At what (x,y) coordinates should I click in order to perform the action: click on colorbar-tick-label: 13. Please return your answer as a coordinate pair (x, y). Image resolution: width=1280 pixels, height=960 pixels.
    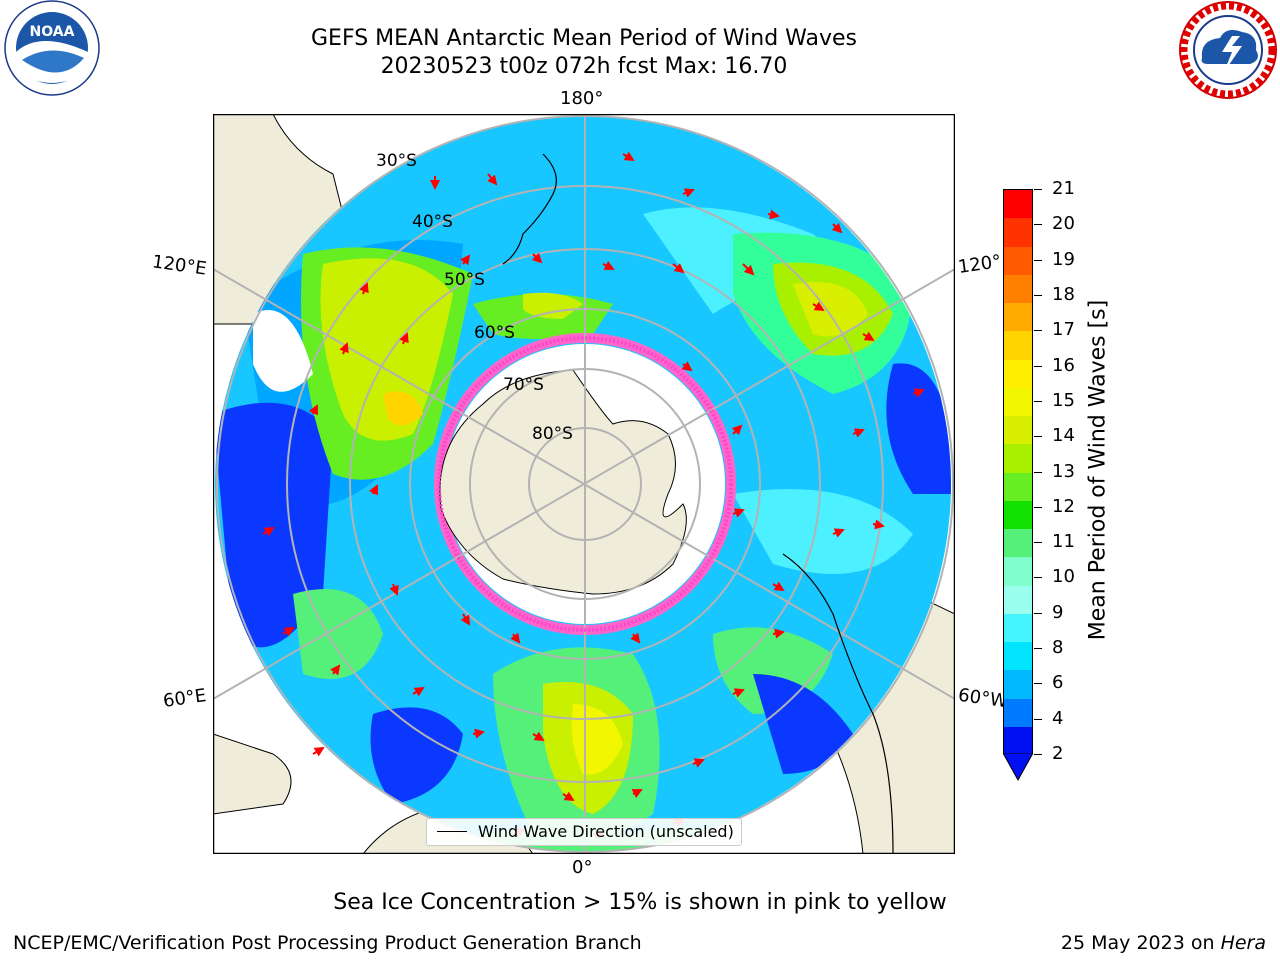
    Looking at the image, I should click on (1063, 471).